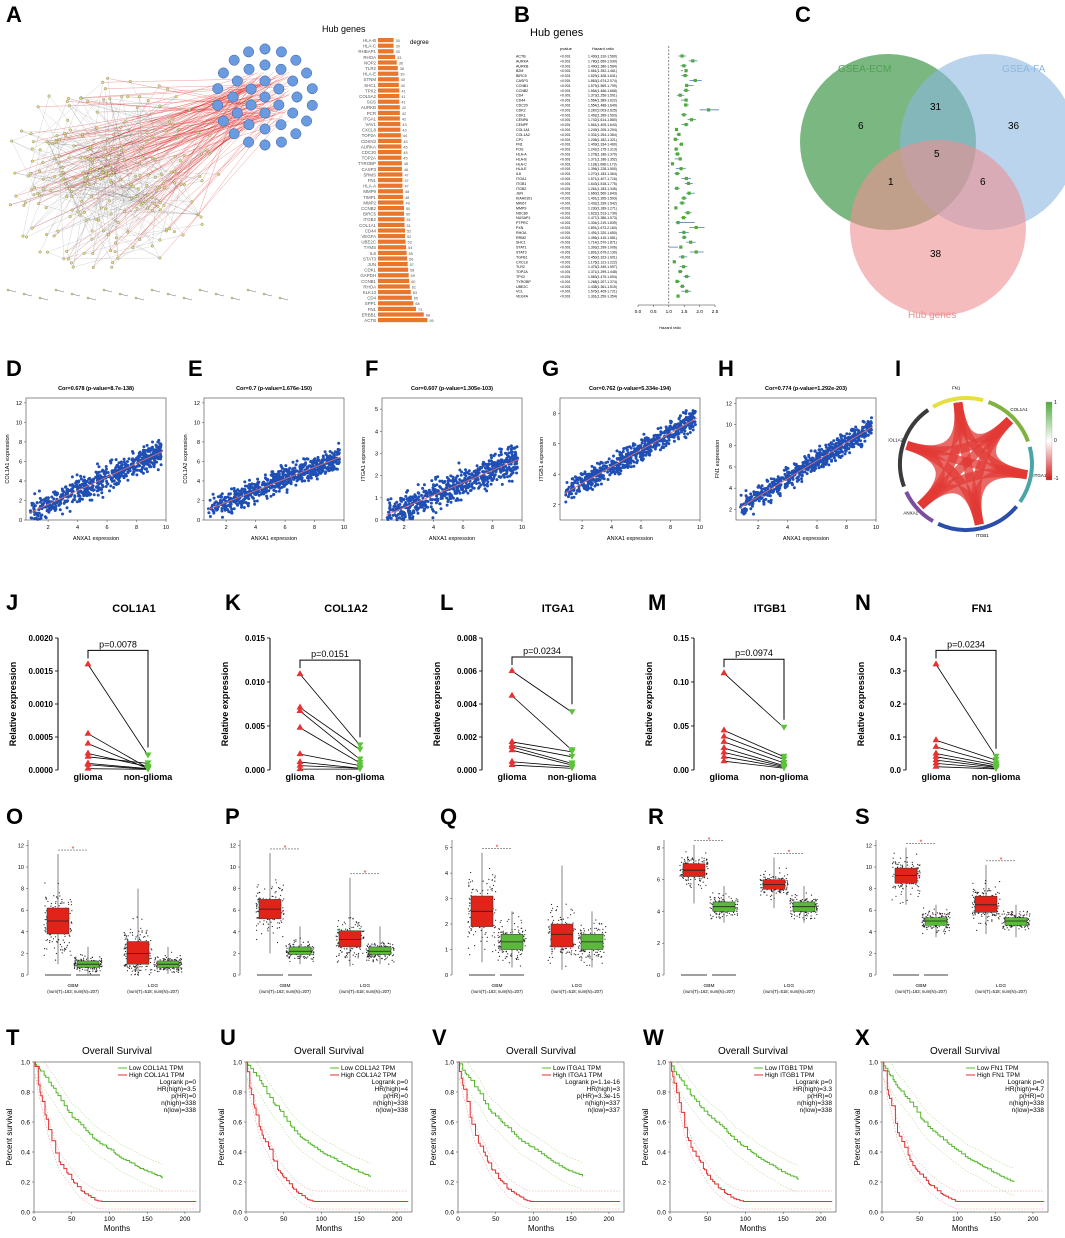 This screenshot has height=1238, width=1065. What do you see at coordinates (370, 320) in the screenshot?
I see `hub-gene-label: ACTB` at bounding box center [370, 320].